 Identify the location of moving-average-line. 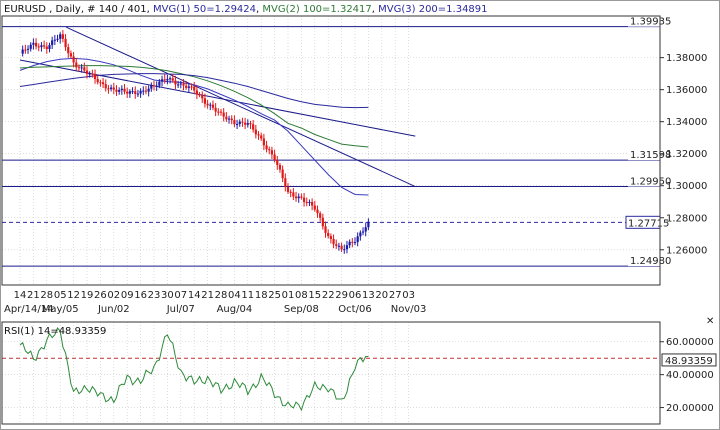
(194, 91).